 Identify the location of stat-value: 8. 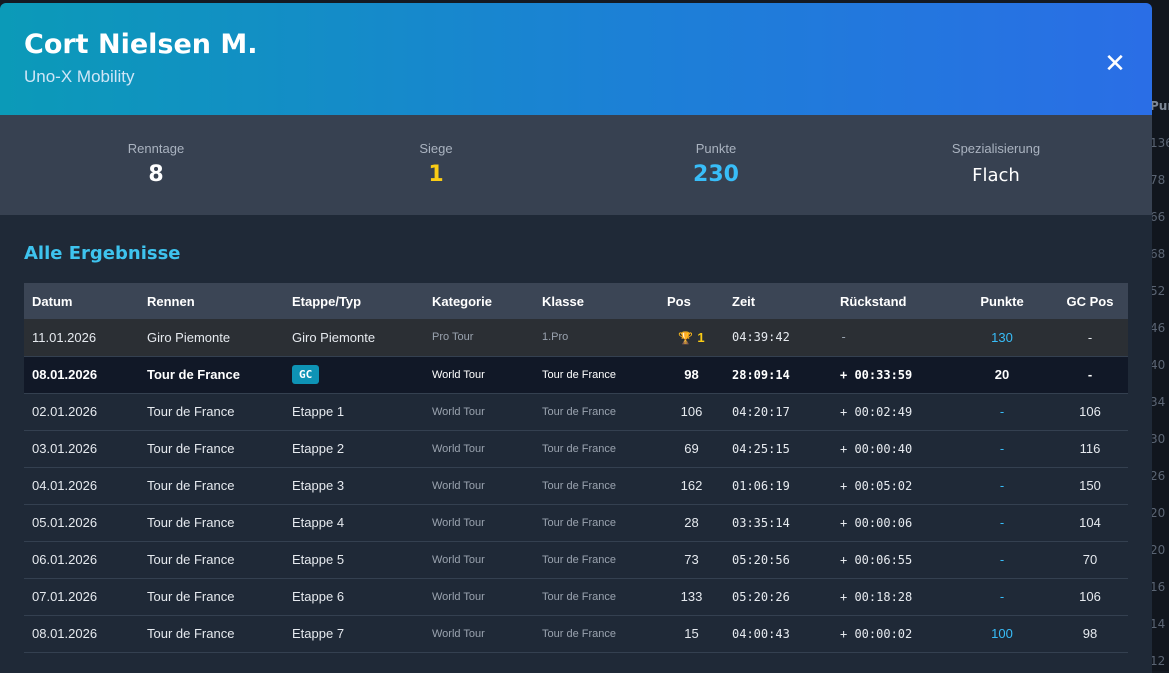
(156, 174).